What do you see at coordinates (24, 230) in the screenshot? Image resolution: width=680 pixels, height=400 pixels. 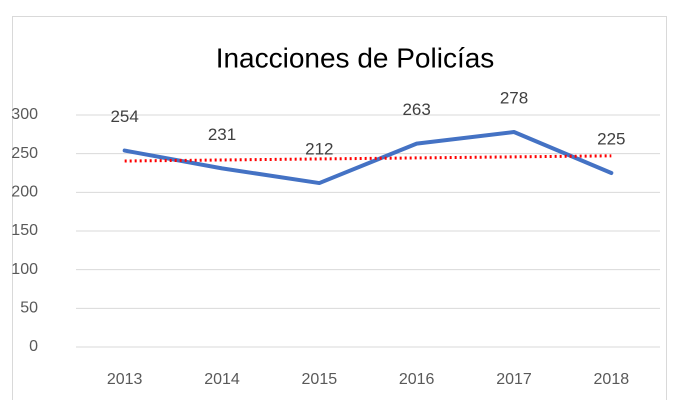 I see `y-tick-label: 150` at bounding box center [24, 230].